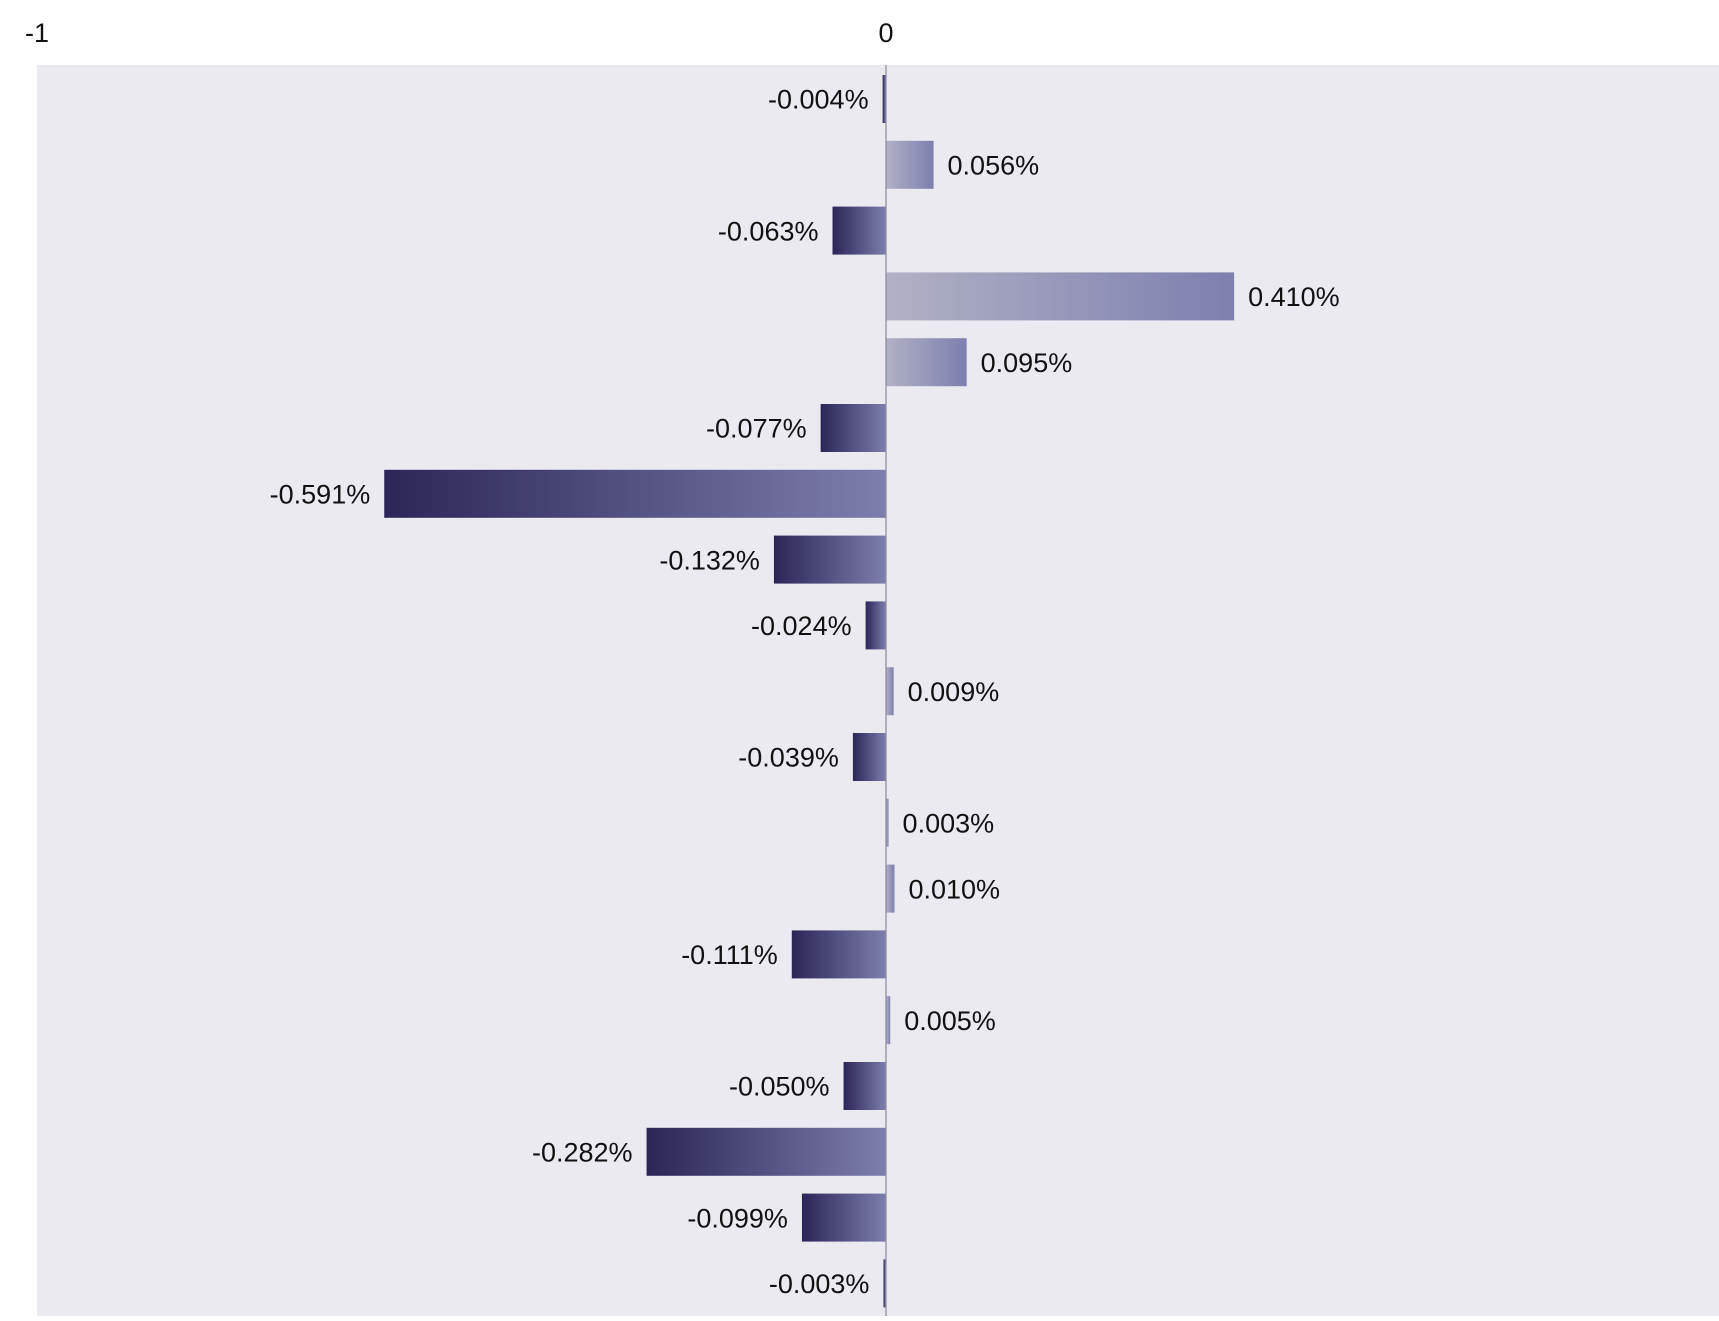 Image resolution: width=1719 pixels, height=1321 pixels. Describe the element at coordinates (37, 33) in the screenshot. I see `x-tick-label: -1` at that location.